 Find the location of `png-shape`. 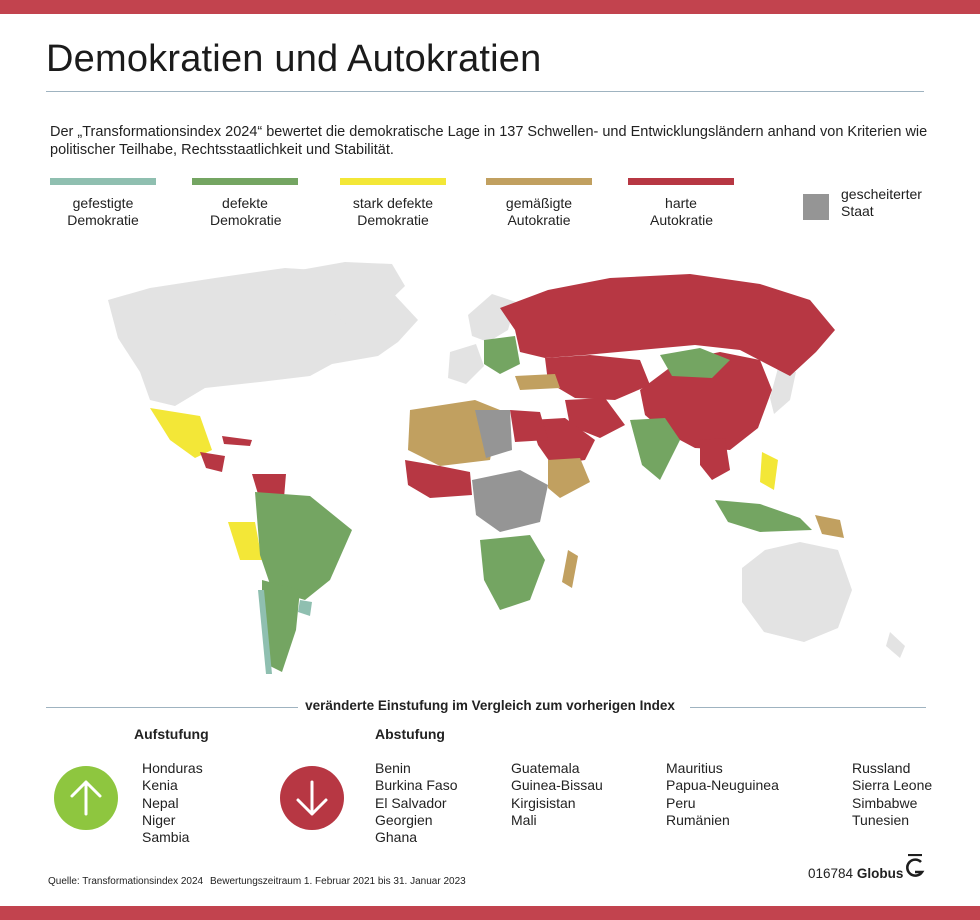

png-shape is located at coordinates (829, 526).